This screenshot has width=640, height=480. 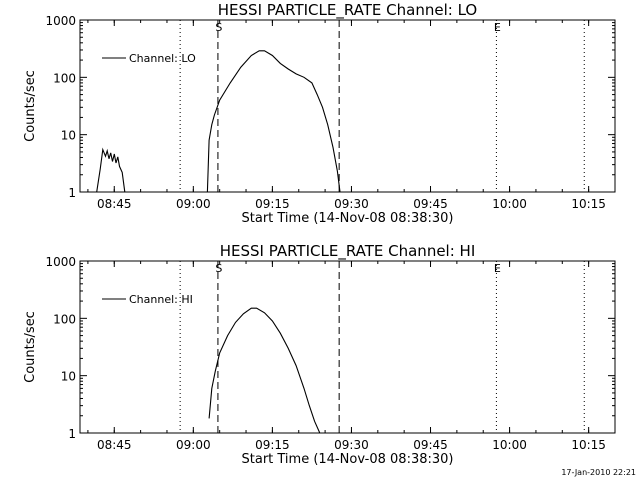 What do you see at coordinates (348, 251) in the screenshot?
I see `chart-title: HESSI PARTICLE_RATE Channel: HI` at bounding box center [348, 251].